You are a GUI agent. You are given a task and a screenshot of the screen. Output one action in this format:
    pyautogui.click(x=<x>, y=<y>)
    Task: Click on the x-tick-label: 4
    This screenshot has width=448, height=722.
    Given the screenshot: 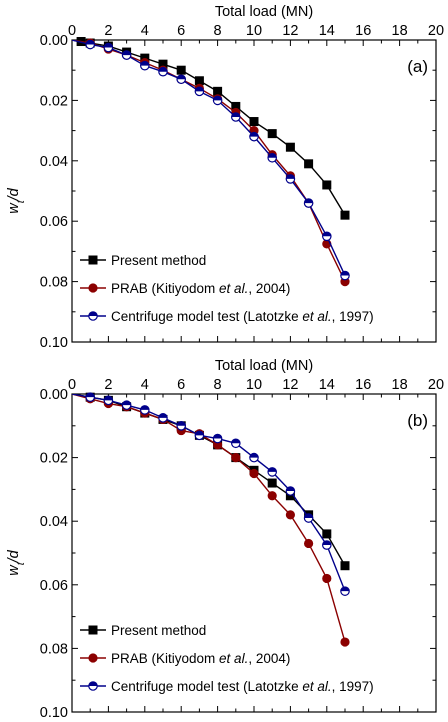 What is the action you would take?
    pyautogui.click(x=145, y=31)
    